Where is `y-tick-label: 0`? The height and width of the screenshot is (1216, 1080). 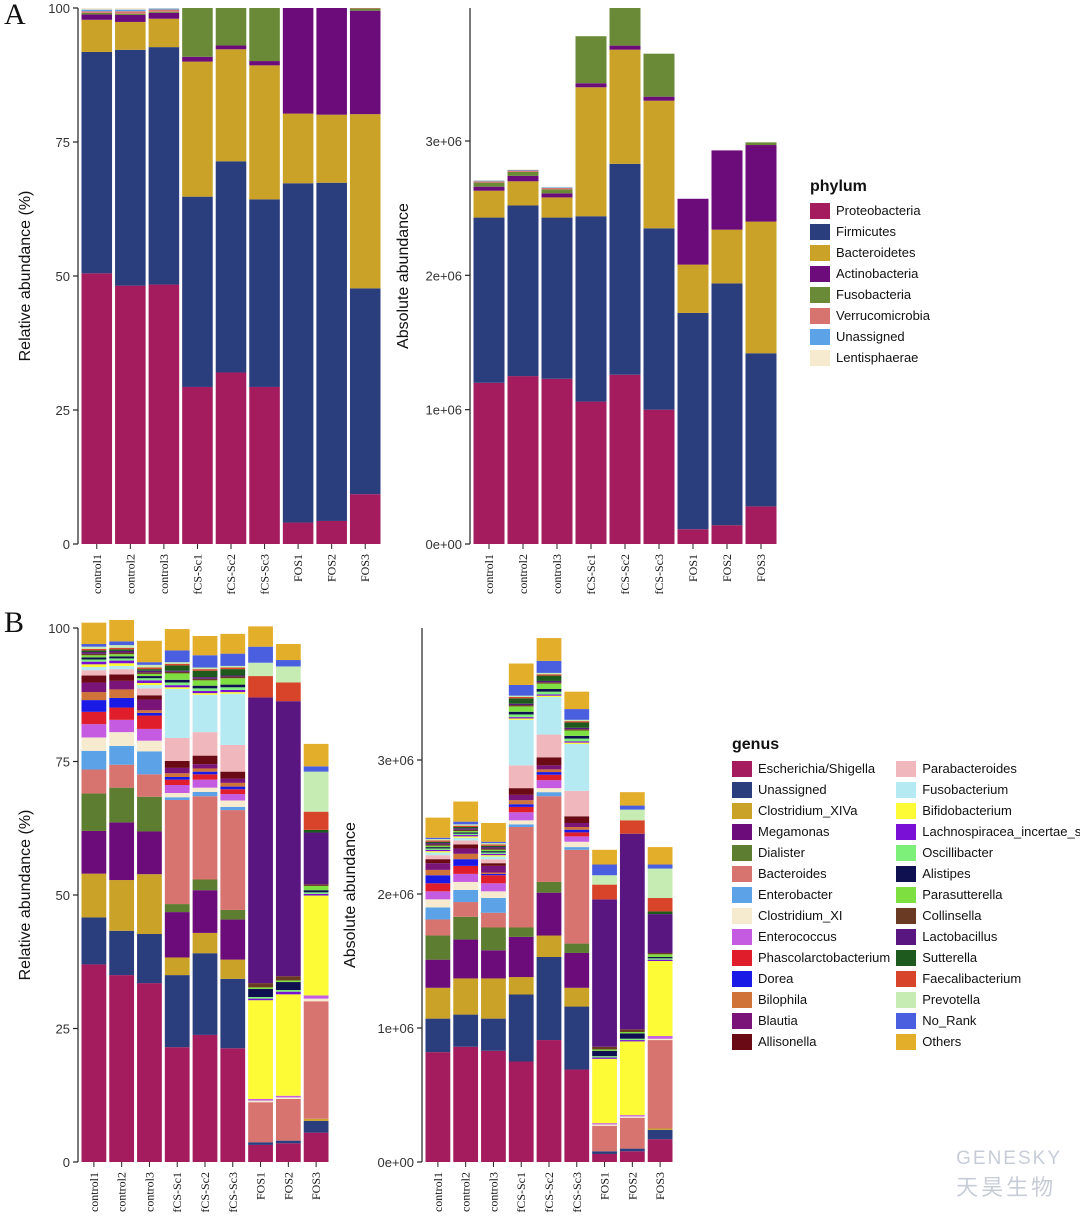
y-tick-label: 0 is located at coordinates (66, 544).